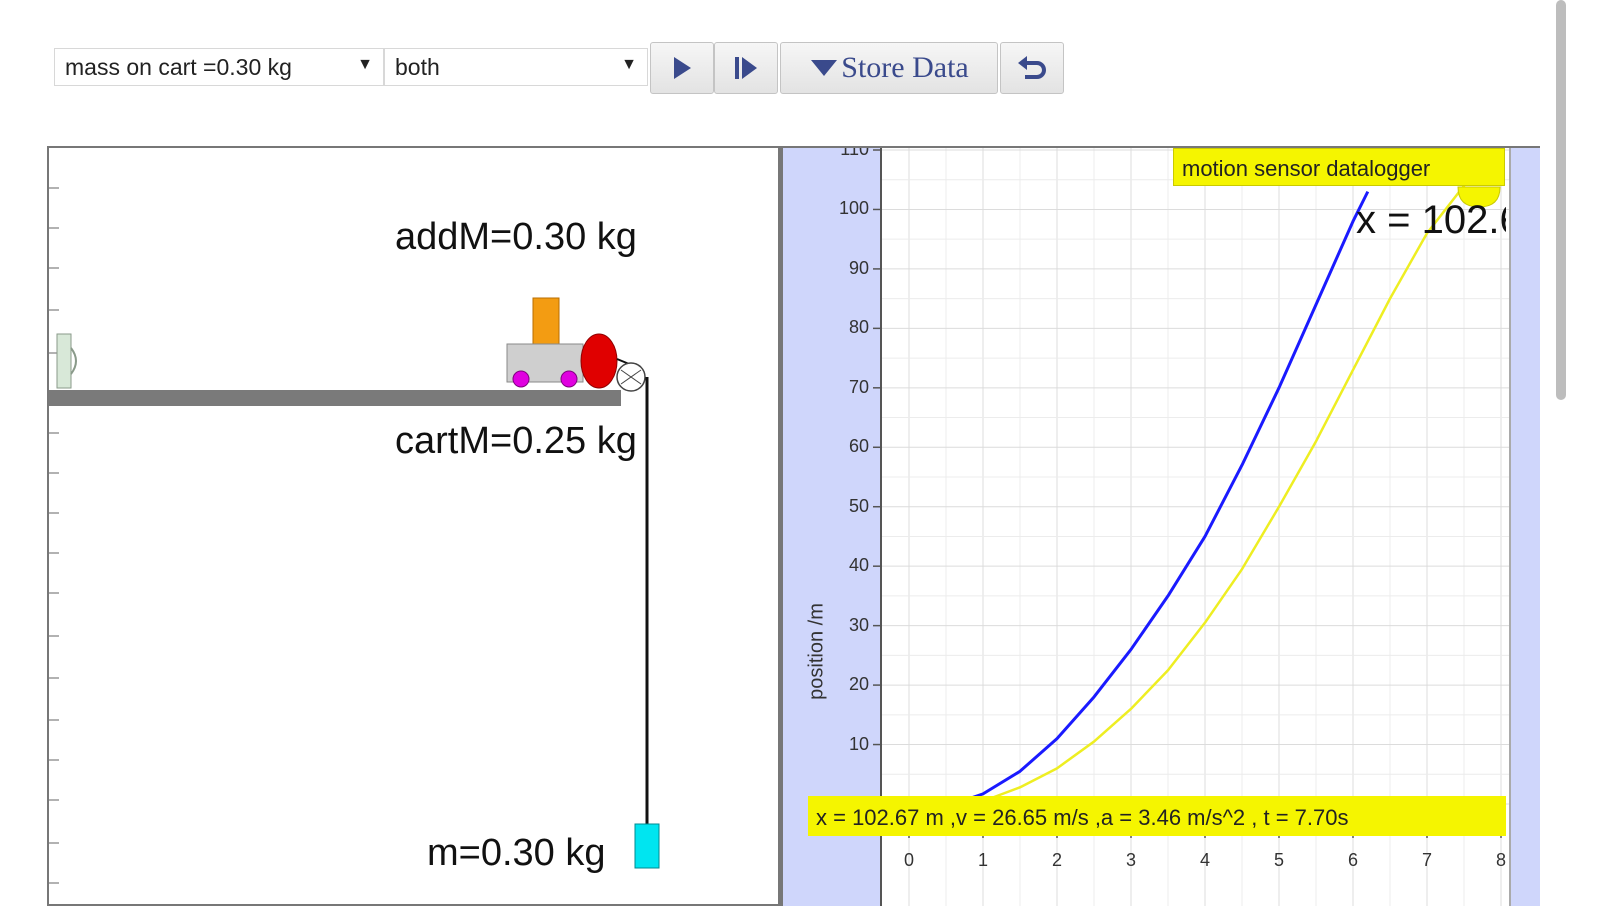 This screenshot has width=1600, height=906. I want to click on play-icon, so click(682, 68).